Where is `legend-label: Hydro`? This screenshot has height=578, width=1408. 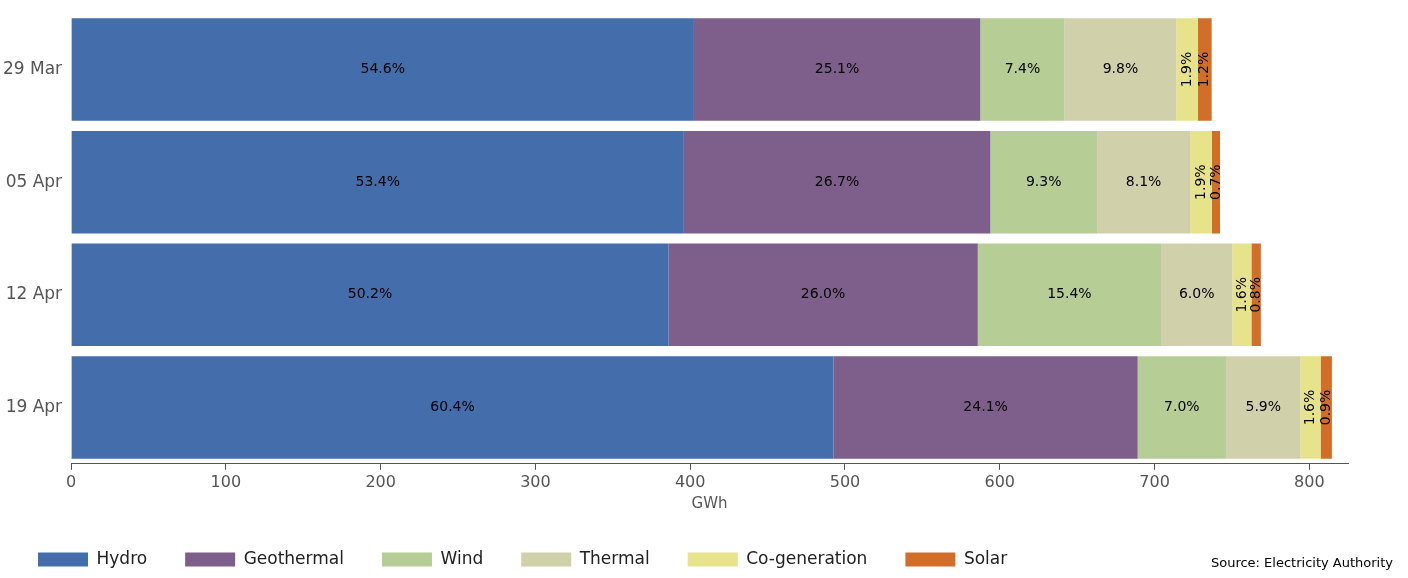 legend-label: Hydro is located at coordinates (122, 557).